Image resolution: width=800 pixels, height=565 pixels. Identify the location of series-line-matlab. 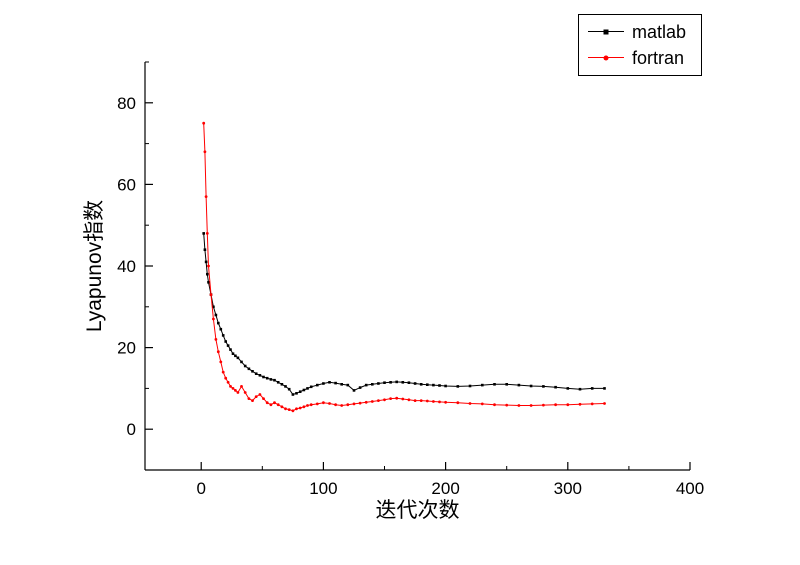
(404, 314).